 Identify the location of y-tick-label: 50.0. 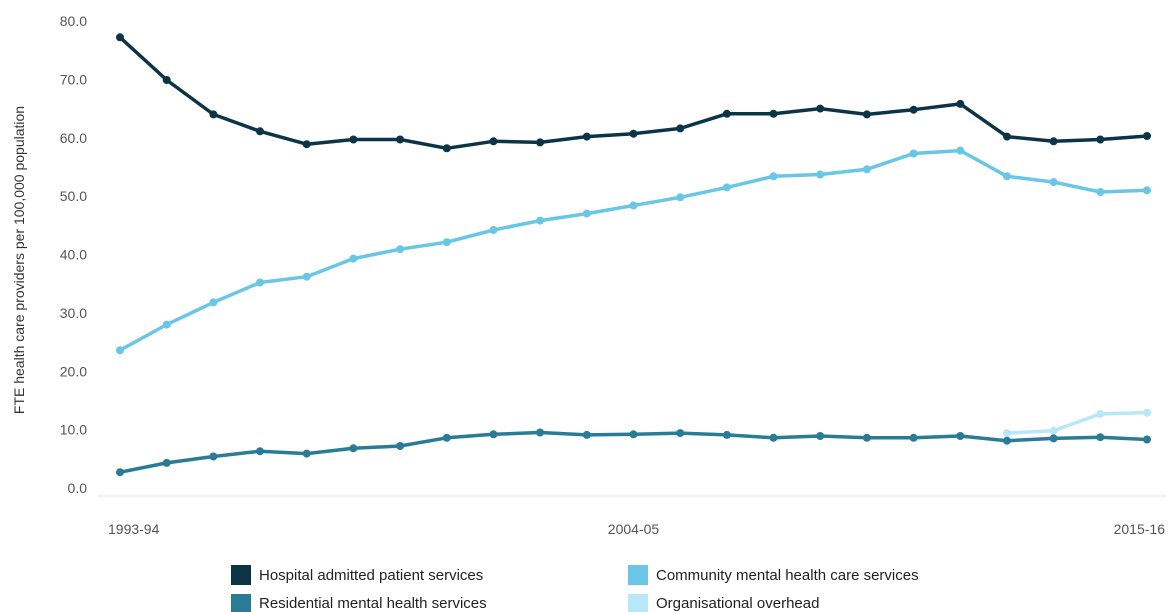
(73, 196).